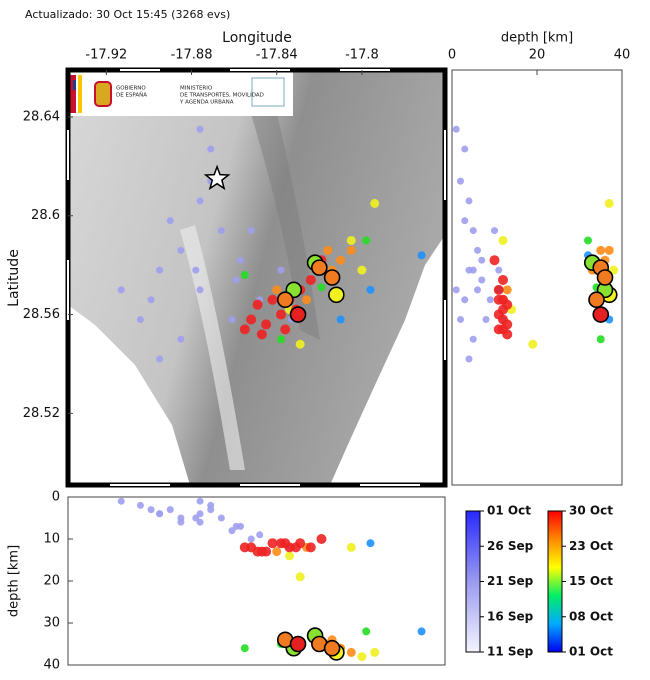 The height and width of the screenshot is (680, 650). What do you see at coordinates (509, 511) in the screenshot?
I see `colorbar-label: 01 Oct` at bounding box center [509, 511].